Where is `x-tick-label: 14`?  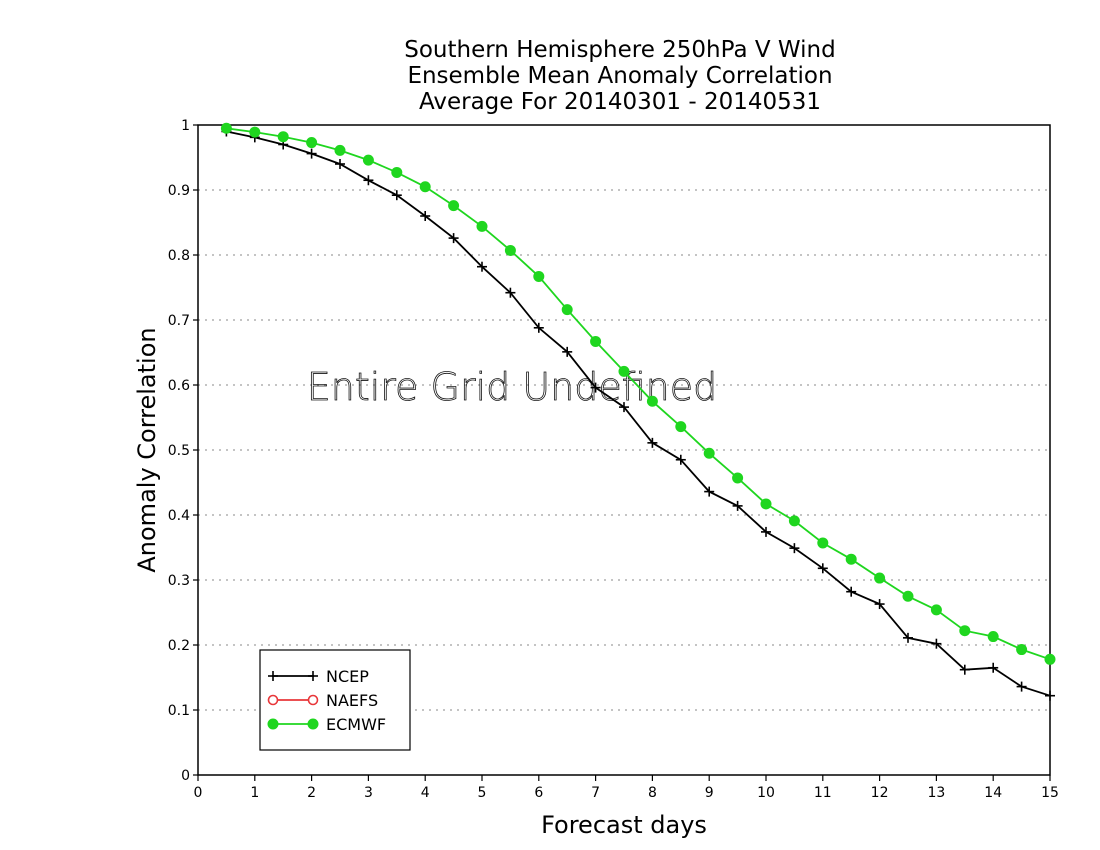 x-tick-label: 14 is located at coordinates (993, 793).